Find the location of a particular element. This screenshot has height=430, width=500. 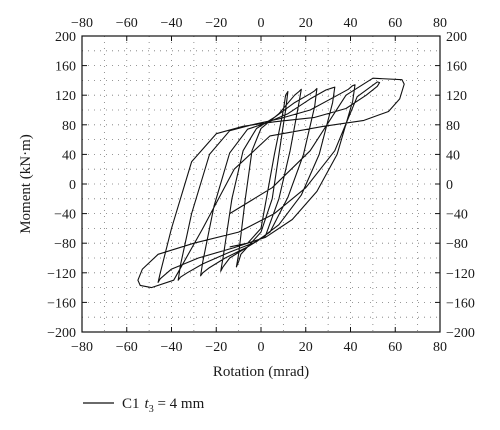

x-axis-title: Rotation (mrad) is located at coordinates (261, 372).